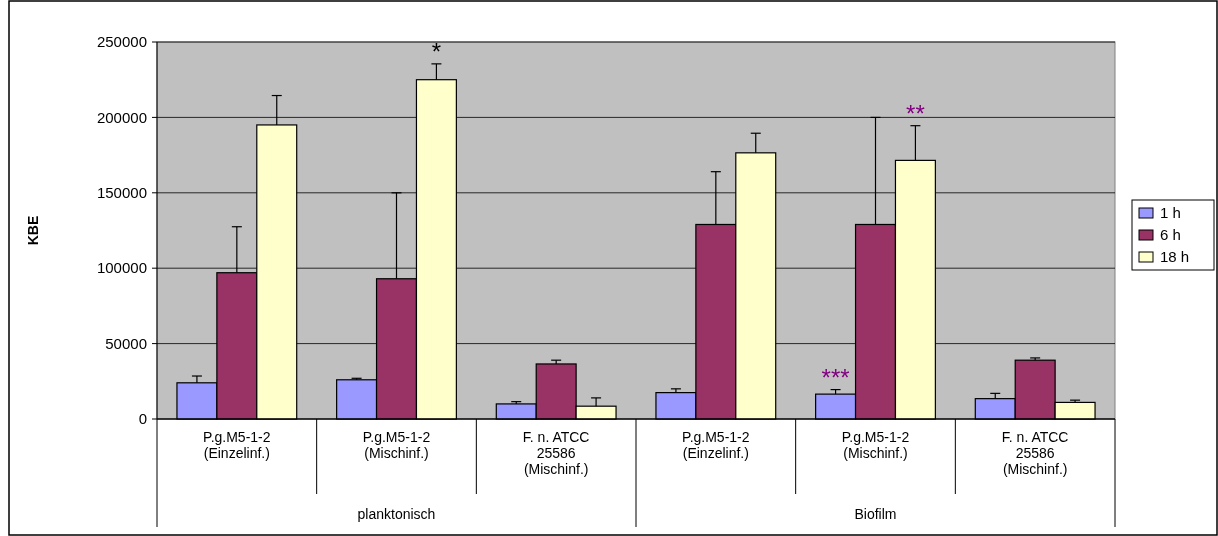 This screenshot has height=536, width=1218. What do you see at coordinates (121, 42) in the screenshot?
I see `y-tick-label: 250000` at bounding box center [121, 42].